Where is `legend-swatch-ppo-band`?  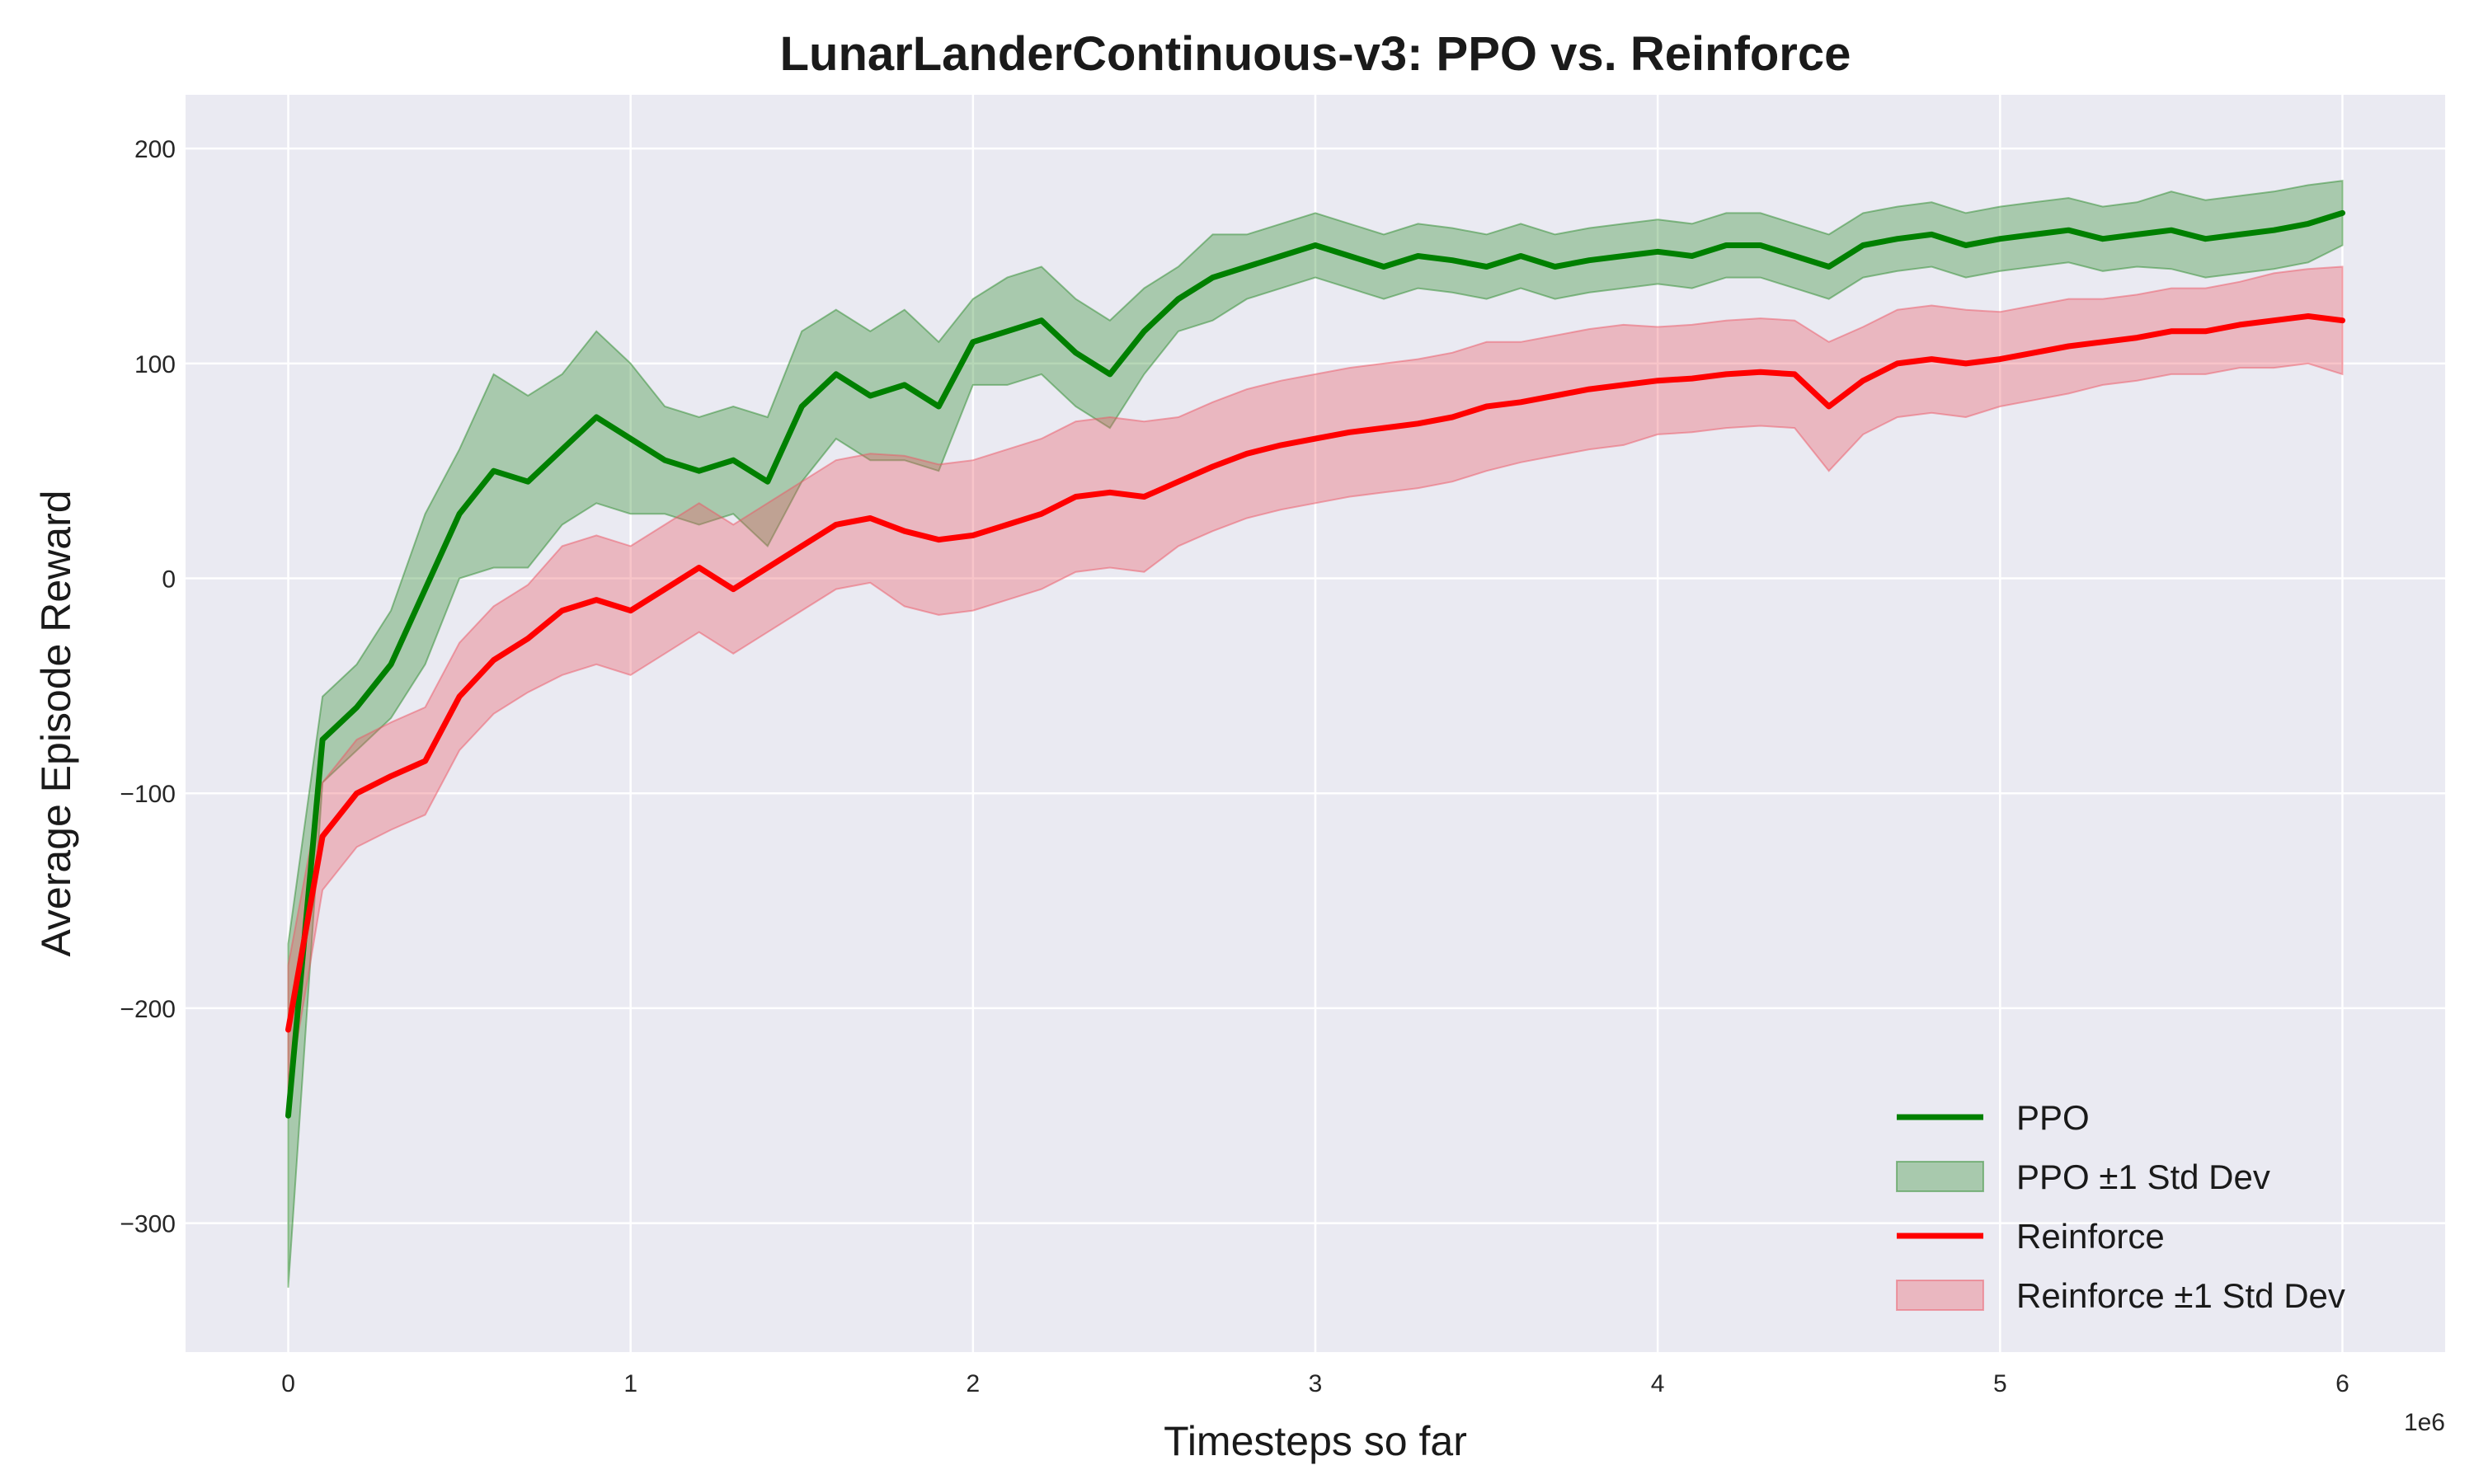
legend-swatch-ppo-band is located at coordinates (1940, 1176).